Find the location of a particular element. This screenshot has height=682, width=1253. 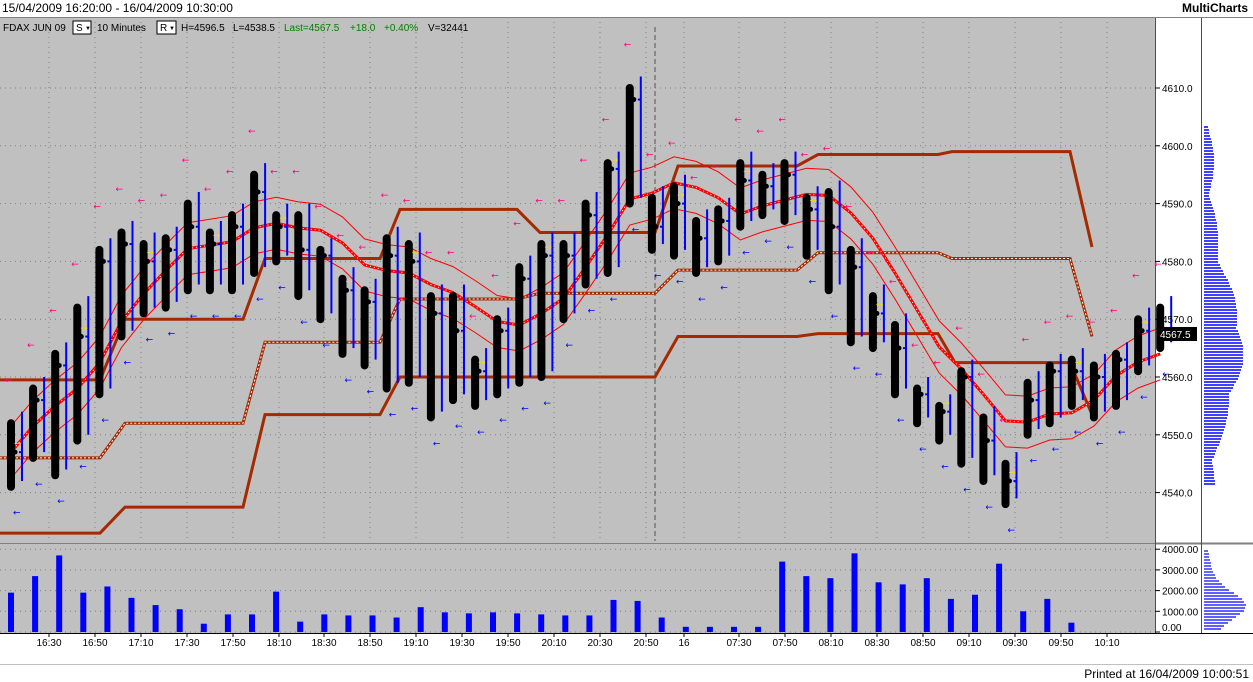

price-tick-label: 4580.0 is located at coordinates (1177, 262).